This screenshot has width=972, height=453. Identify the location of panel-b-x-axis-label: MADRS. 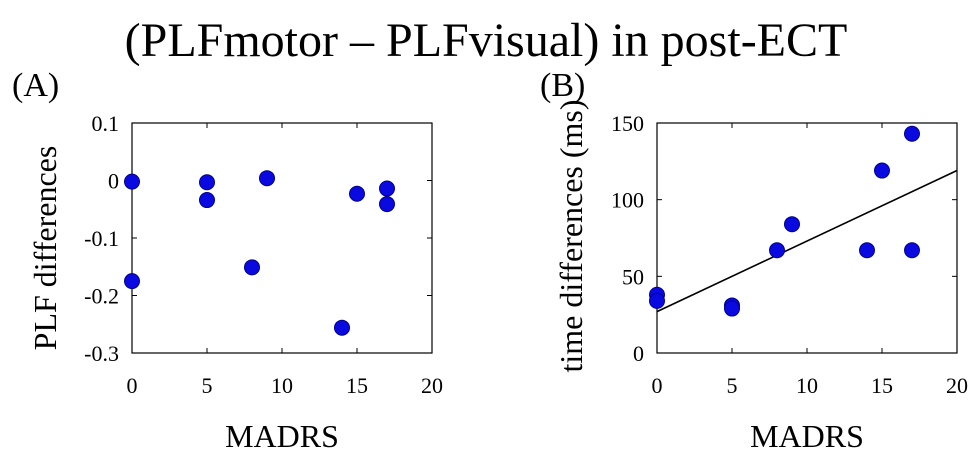
(807, 435).